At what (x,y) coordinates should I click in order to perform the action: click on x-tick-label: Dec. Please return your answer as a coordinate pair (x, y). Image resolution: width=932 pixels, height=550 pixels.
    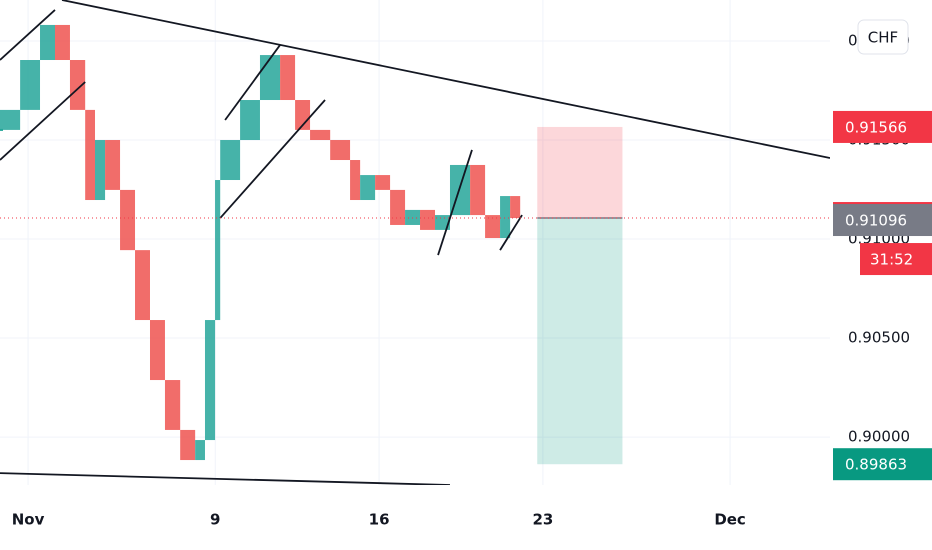
    Looking at the image, I should click on (730, 520).